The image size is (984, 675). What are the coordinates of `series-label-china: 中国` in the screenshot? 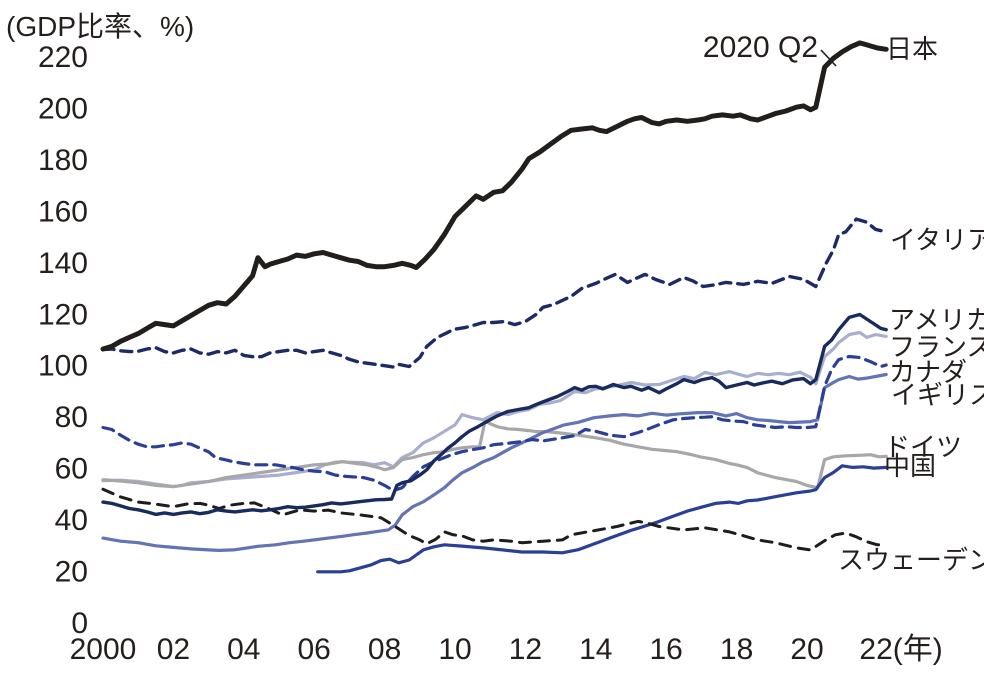 It's located at (910, 466).